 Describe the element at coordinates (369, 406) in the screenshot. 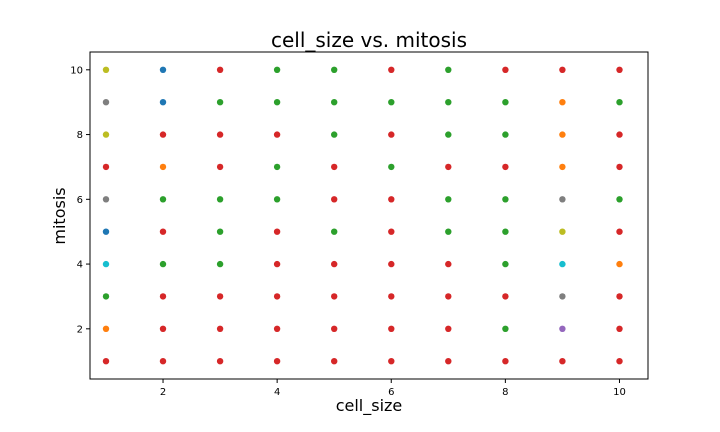

I see `x-axis-label: cell_size` at that location.